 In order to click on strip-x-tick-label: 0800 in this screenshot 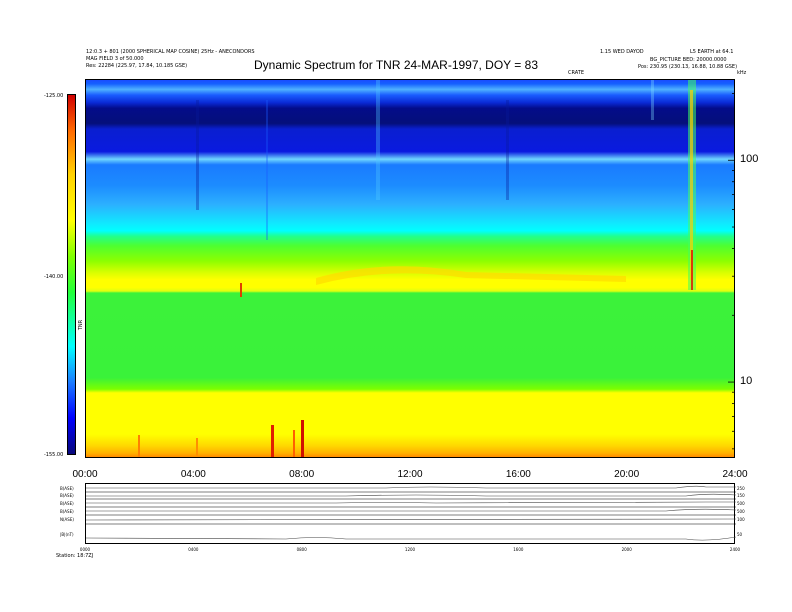, I will do `click(301, 549)`.